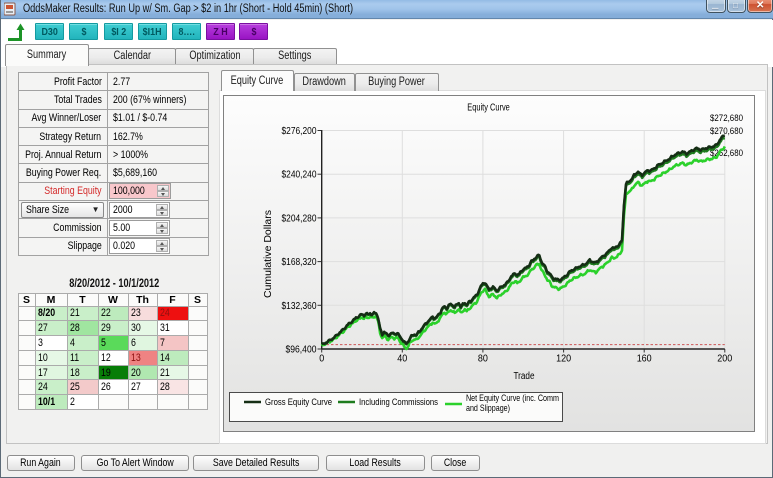 This screenshot has height=478, width=773. What do you see at coordinates (299, 175) in the screenshot?
I see `svg-text: $240,240` at bounding box center [299, 175].